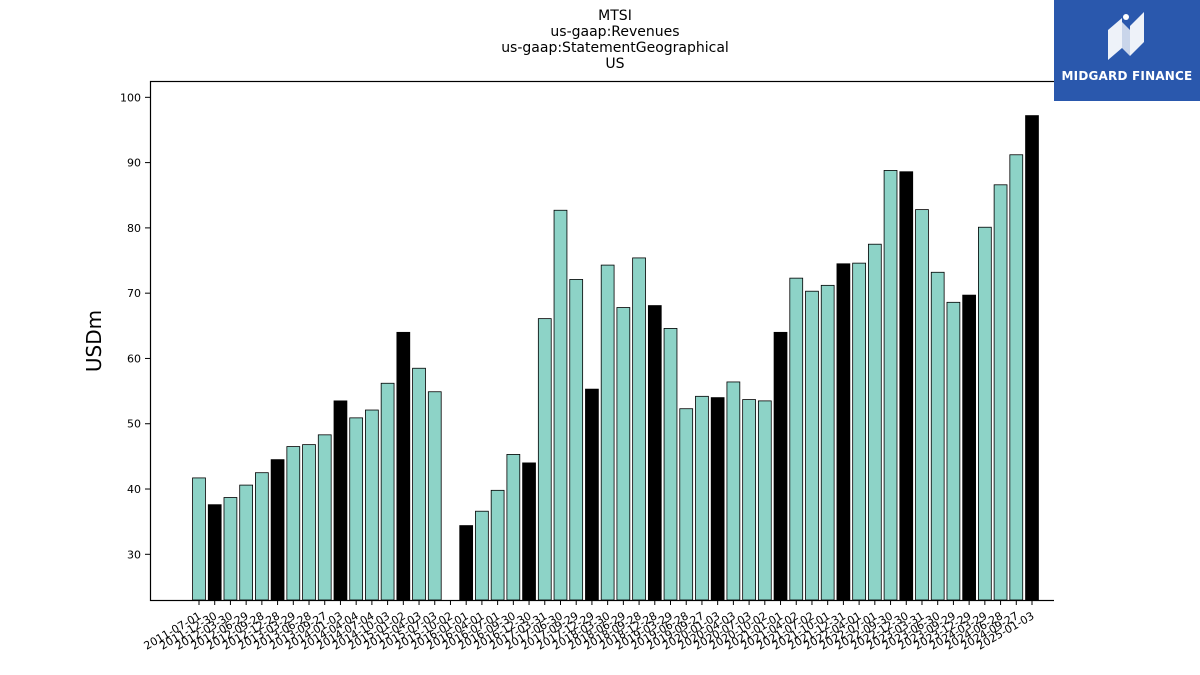  Describe the element at coordinates (614, 64) in the screenshot. I see `chart-title-line: US` at that location.